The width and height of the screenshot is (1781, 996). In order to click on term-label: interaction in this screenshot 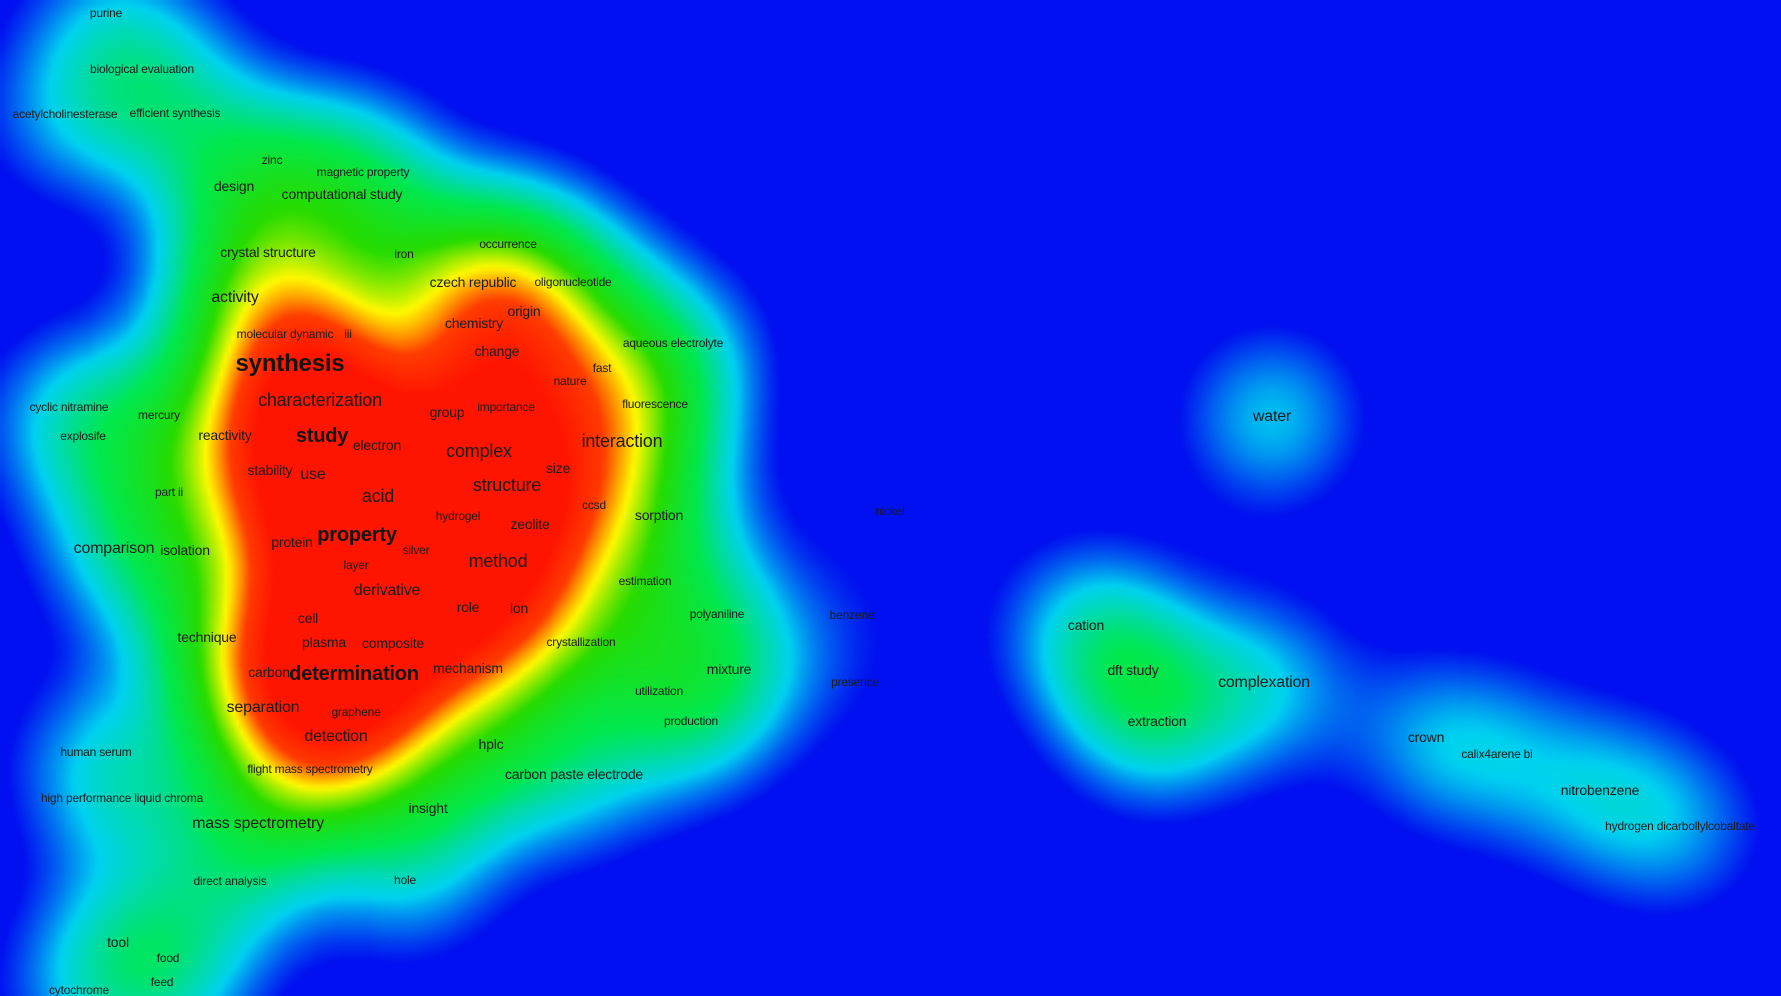, I will do `click(622, 441)`.